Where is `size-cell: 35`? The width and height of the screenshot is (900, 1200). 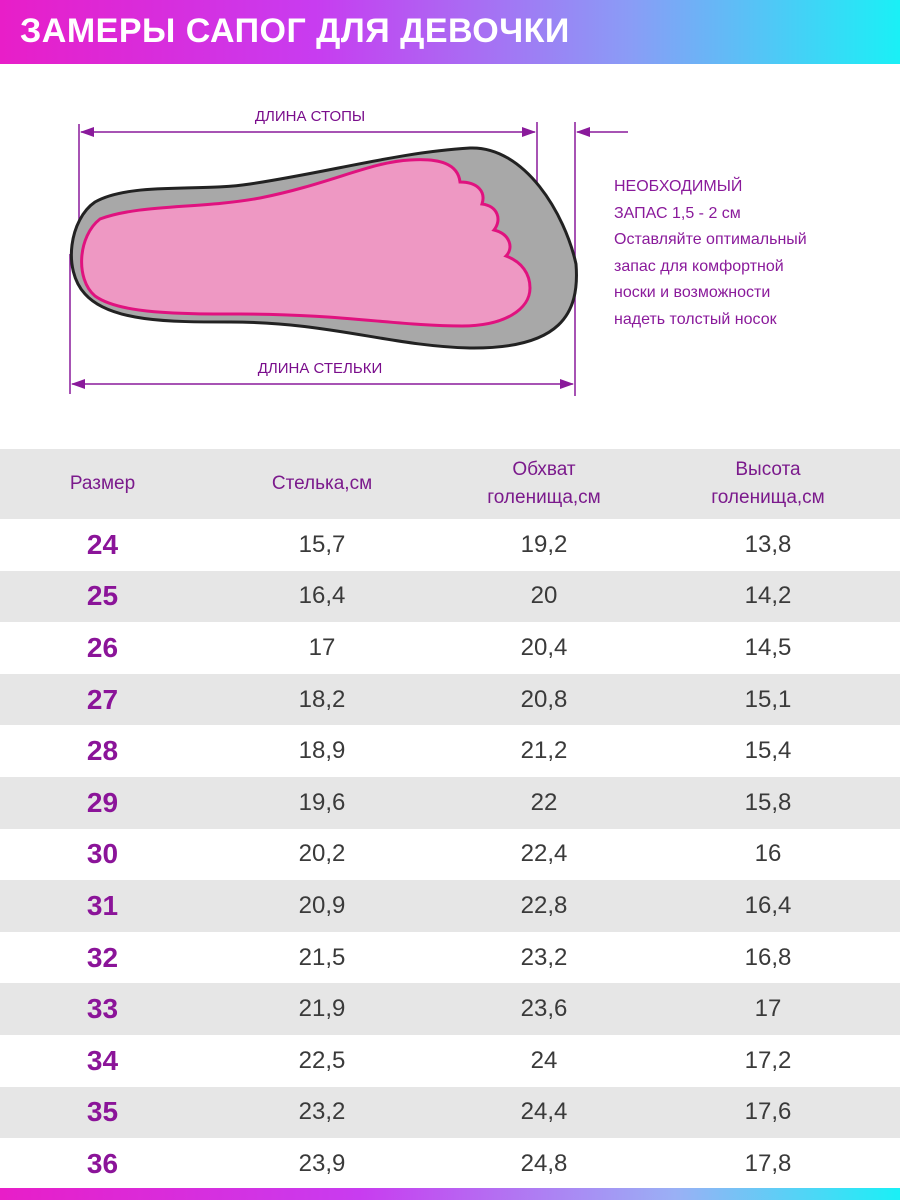 size-cell: 35 is located at coordinates (102, 1112).